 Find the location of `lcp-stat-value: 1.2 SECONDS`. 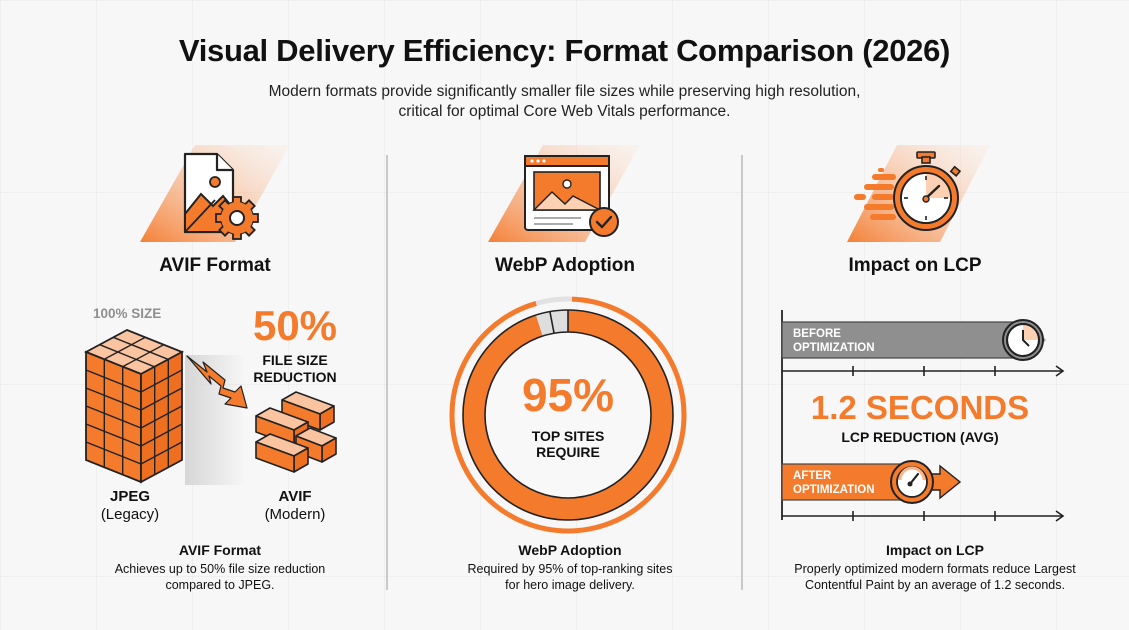

lcp-stat-value: 1.2 SECONDS is located at coordinates (920, 407).